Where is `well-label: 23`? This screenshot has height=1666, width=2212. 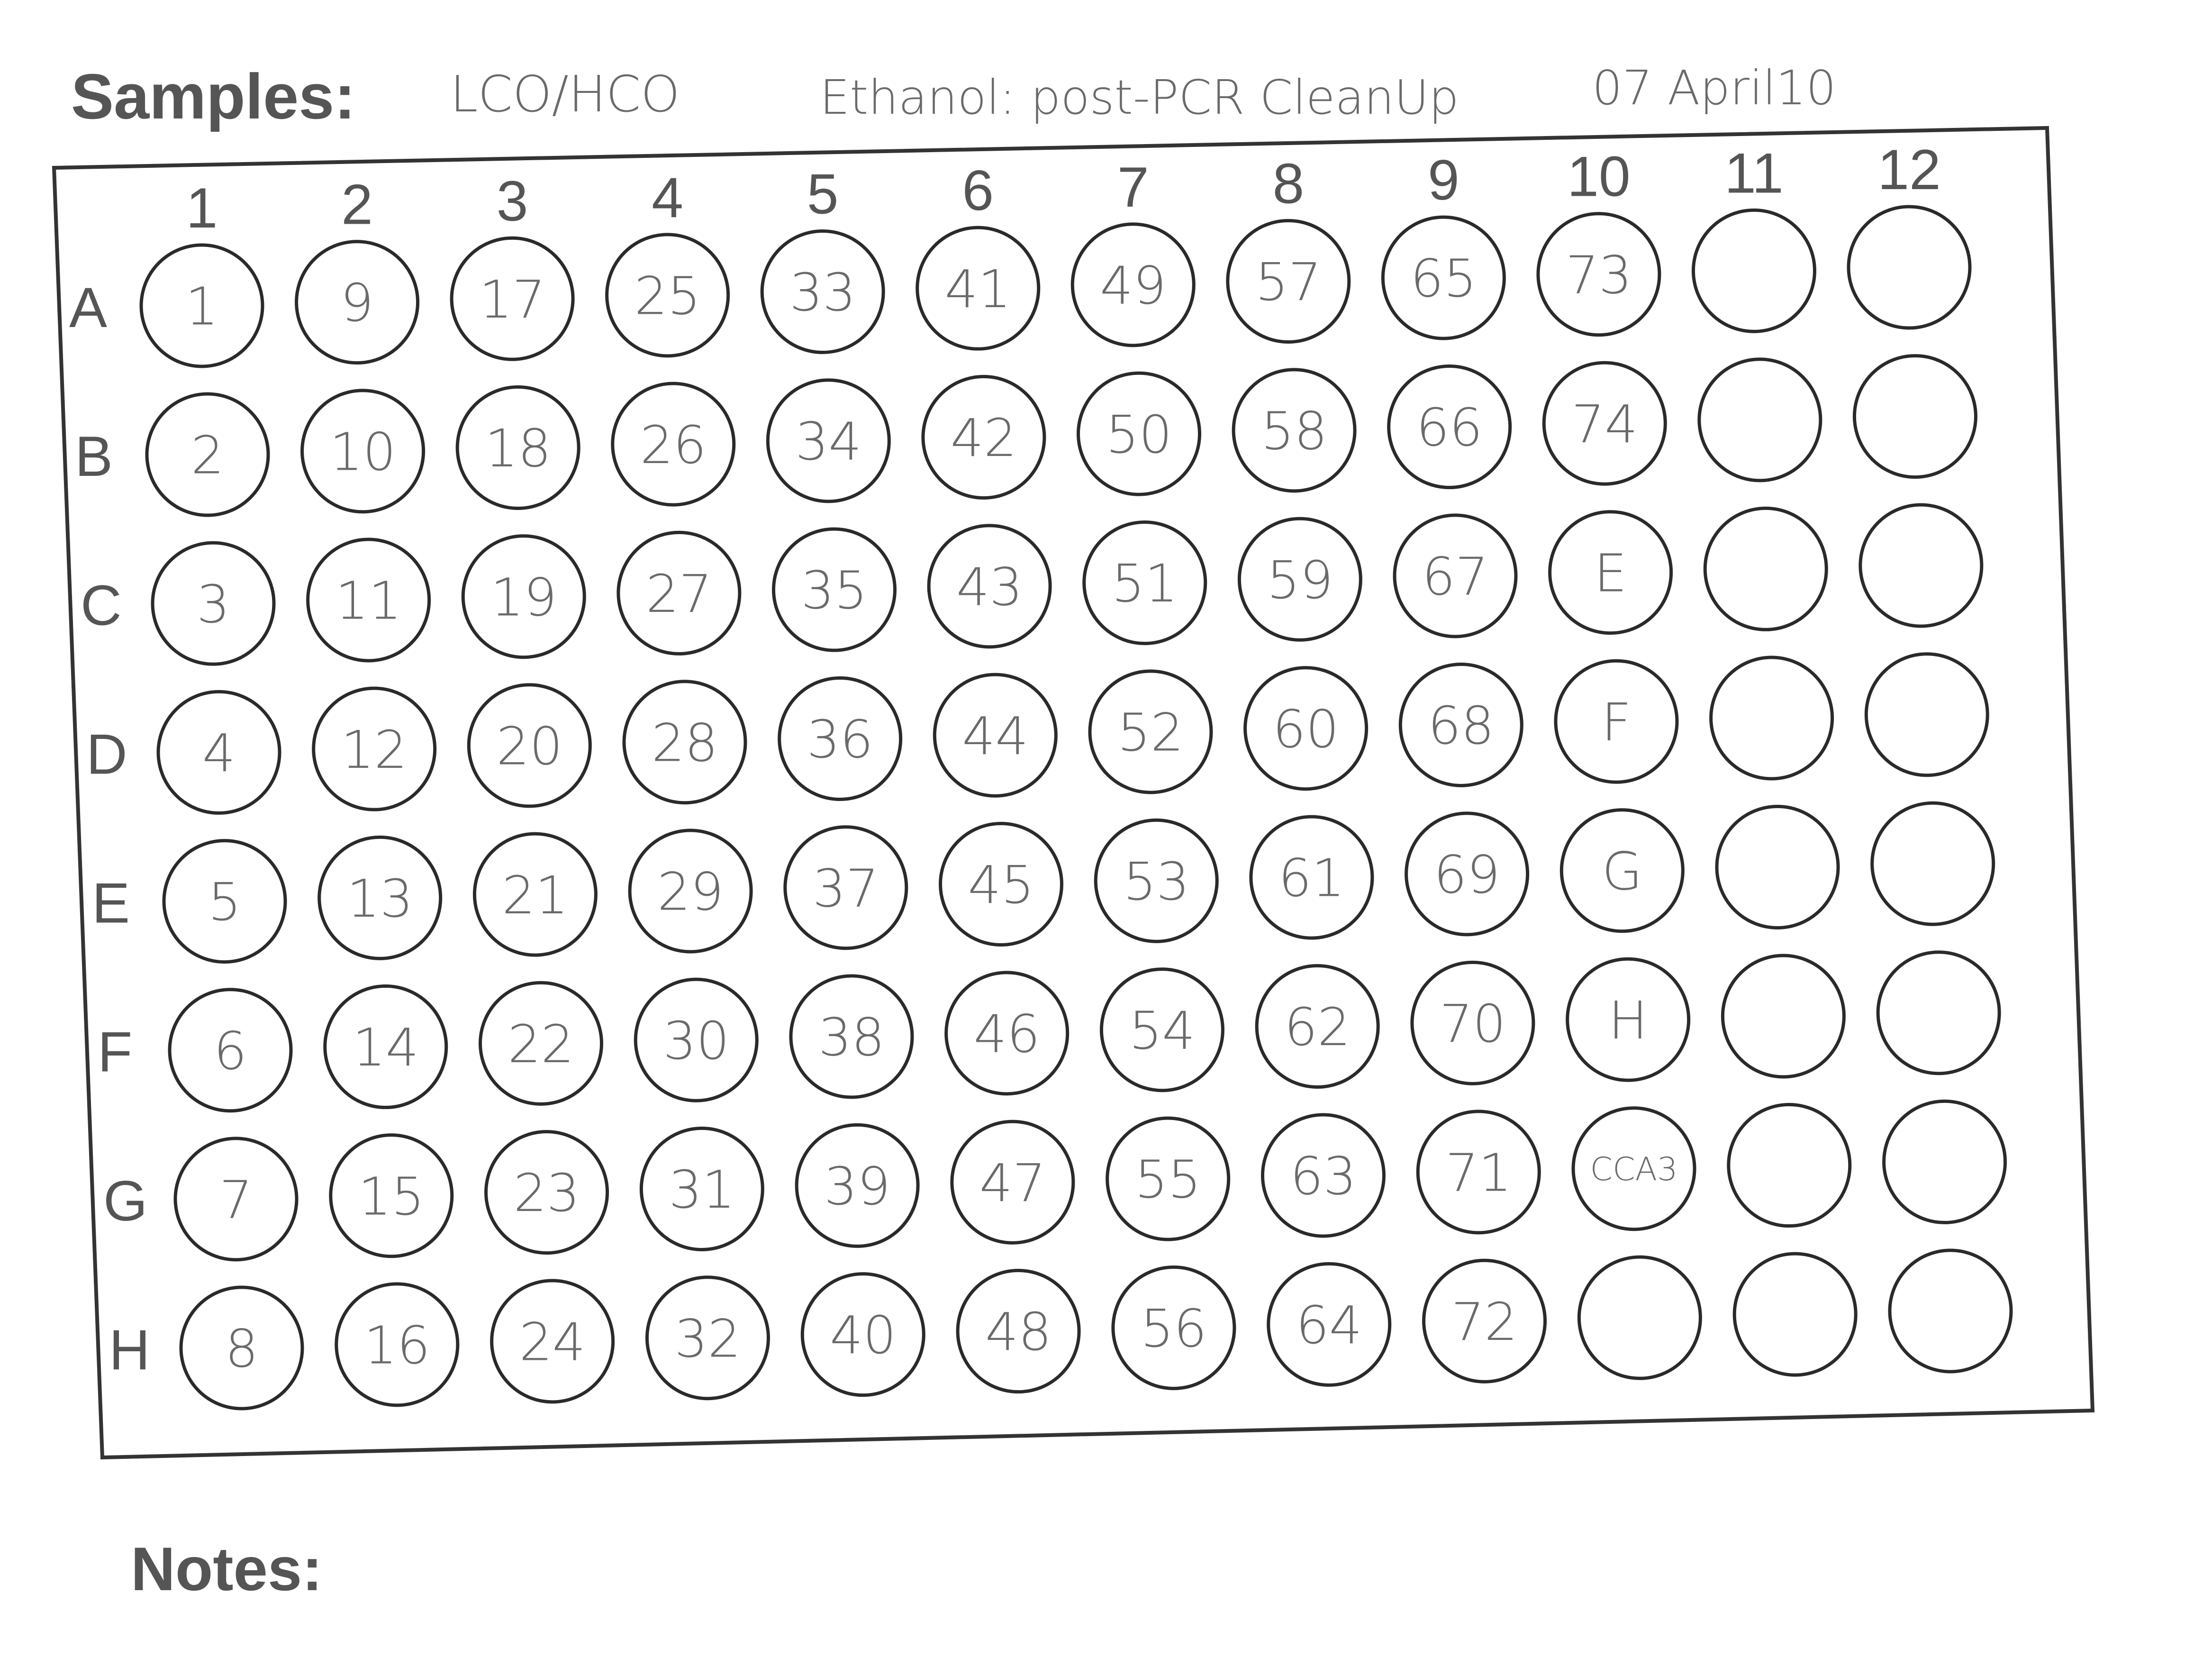 well-label: 23 is located at coordinates (547, 1193).